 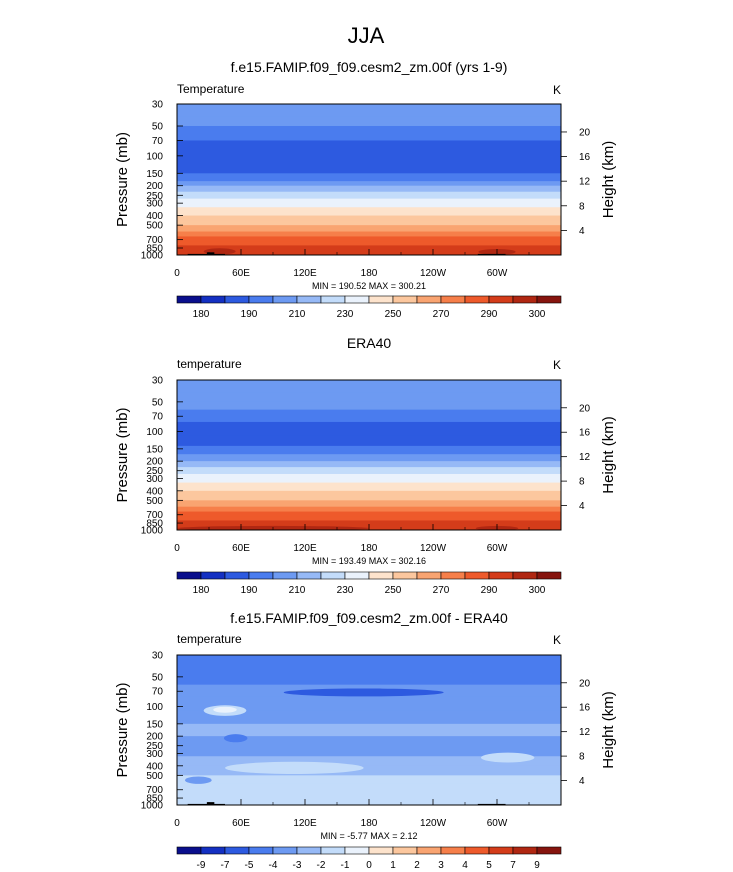 What do you see at coordinates (489, 314) in the screenshot?
I see `colorbar-label: 290` at bounding box center [489, 314].